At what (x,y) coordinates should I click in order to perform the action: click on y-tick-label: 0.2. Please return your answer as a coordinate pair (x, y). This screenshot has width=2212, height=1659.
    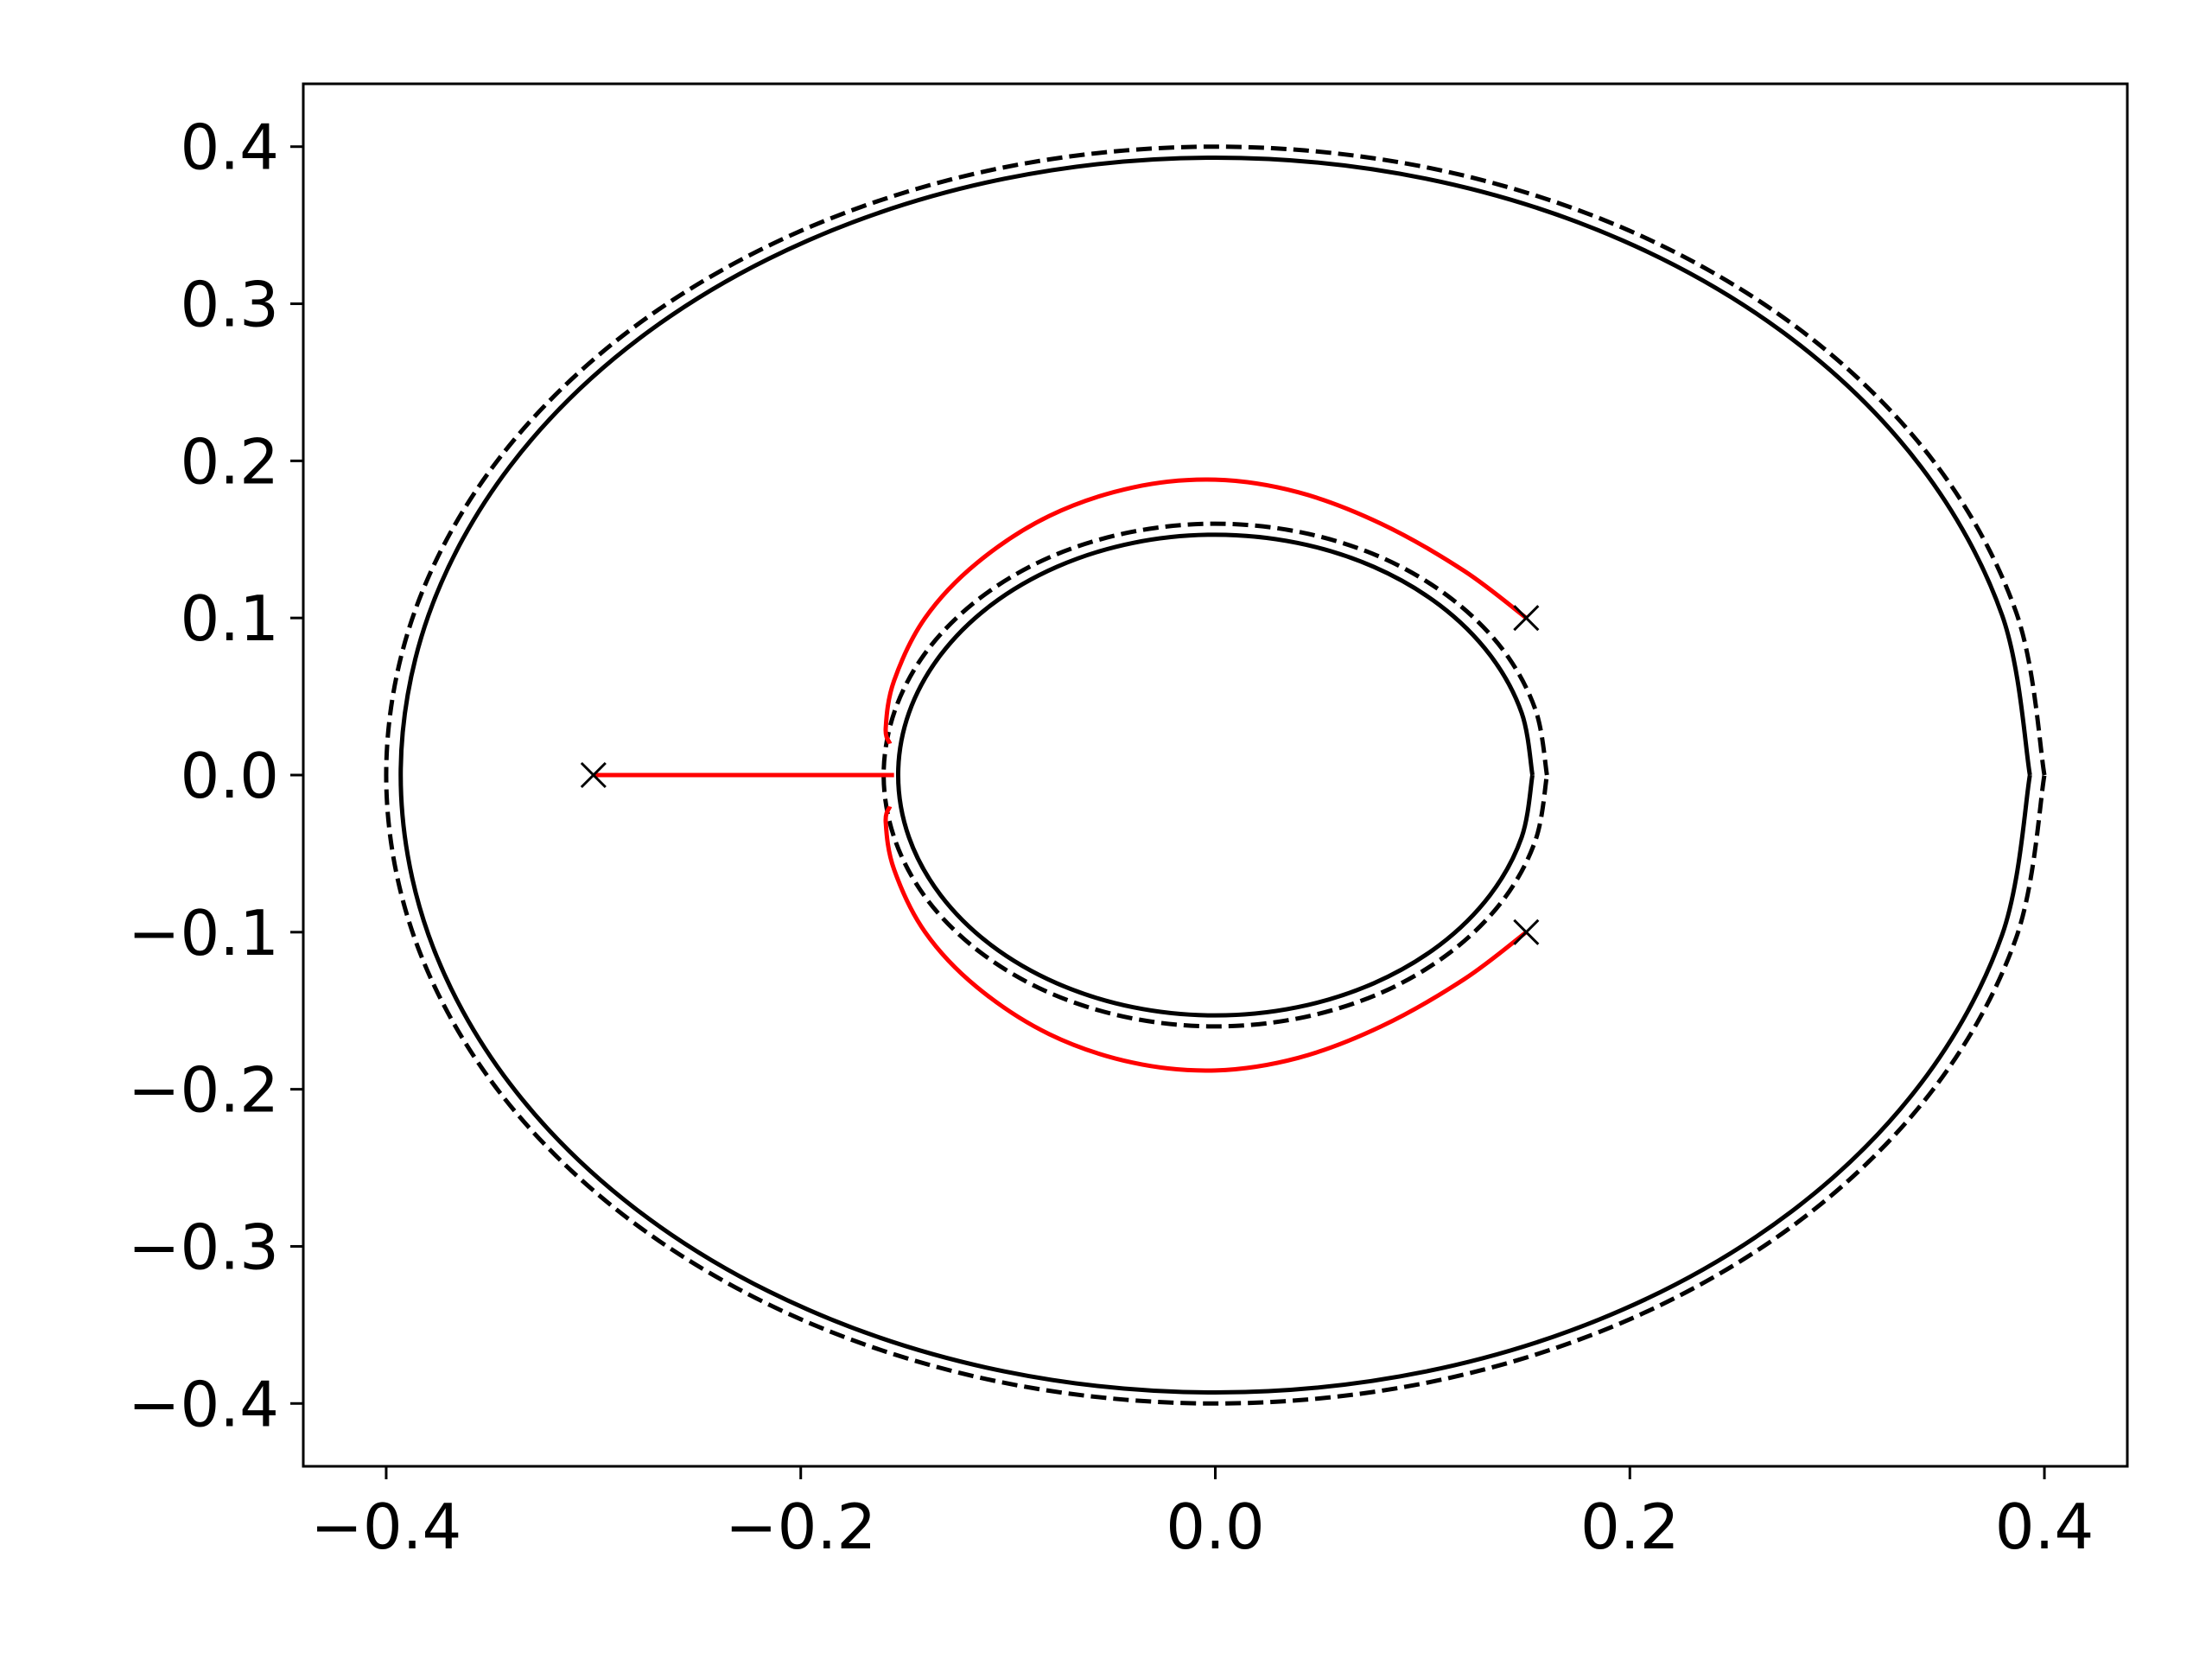
    Looking at the image, I should click on (230, 461).